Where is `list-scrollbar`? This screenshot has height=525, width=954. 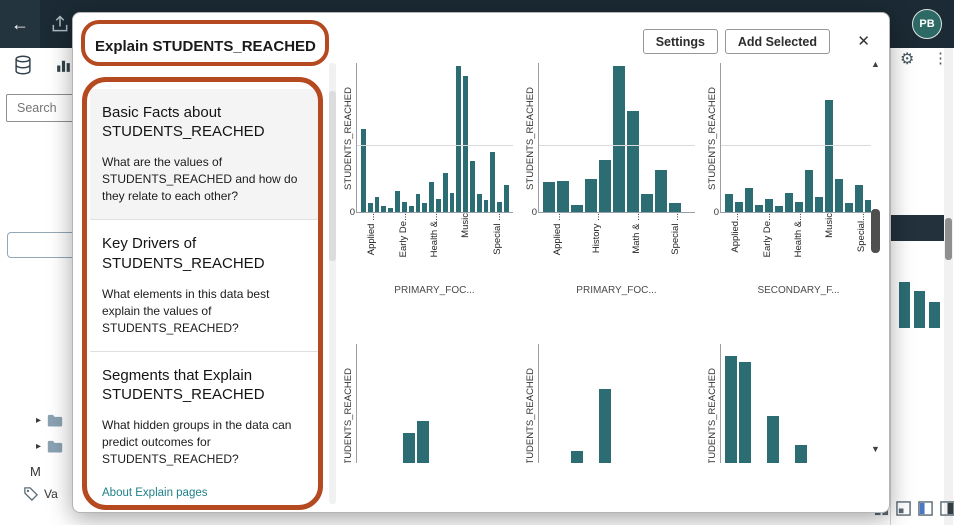
list-scrollbar is located at coordinates (332, 283).